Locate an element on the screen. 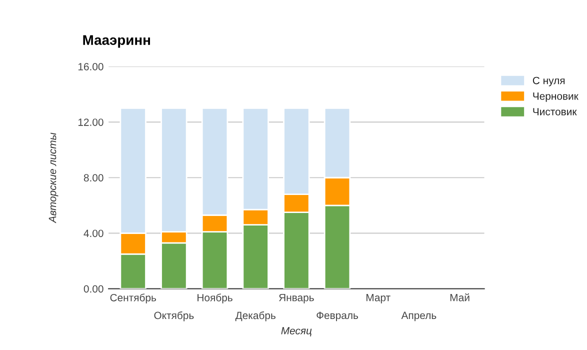  x-tick-label: Апрель is located at coordinates (418, 317).